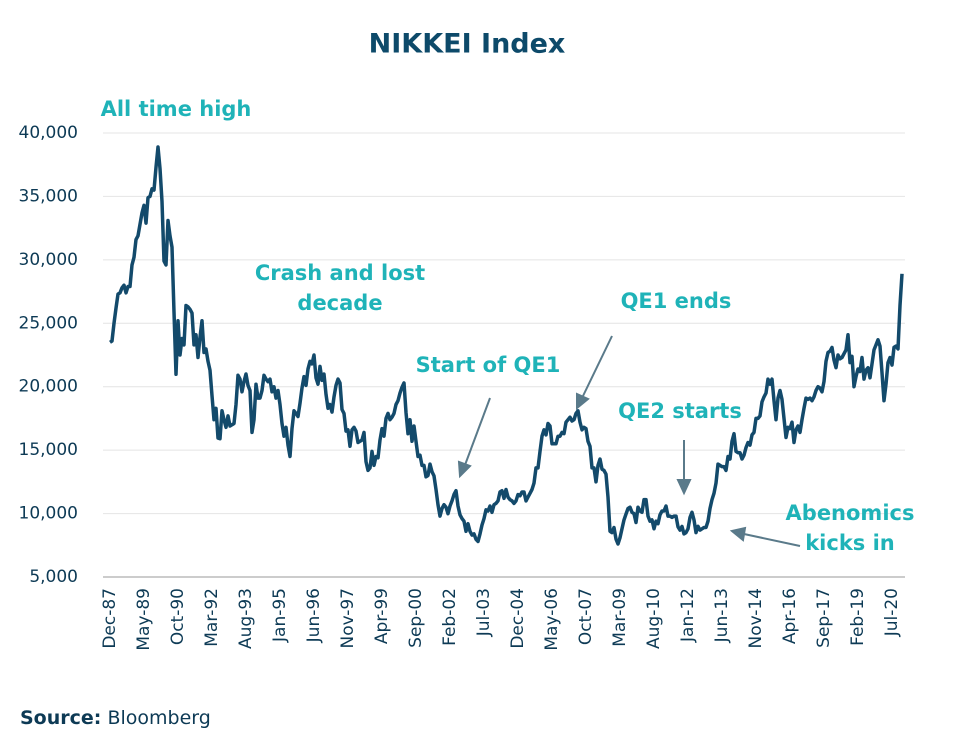 Image resolution: width=959 pixels, height=747 pixels. I want to click on annotation: Abenomics kicks in, so click(850, 528).